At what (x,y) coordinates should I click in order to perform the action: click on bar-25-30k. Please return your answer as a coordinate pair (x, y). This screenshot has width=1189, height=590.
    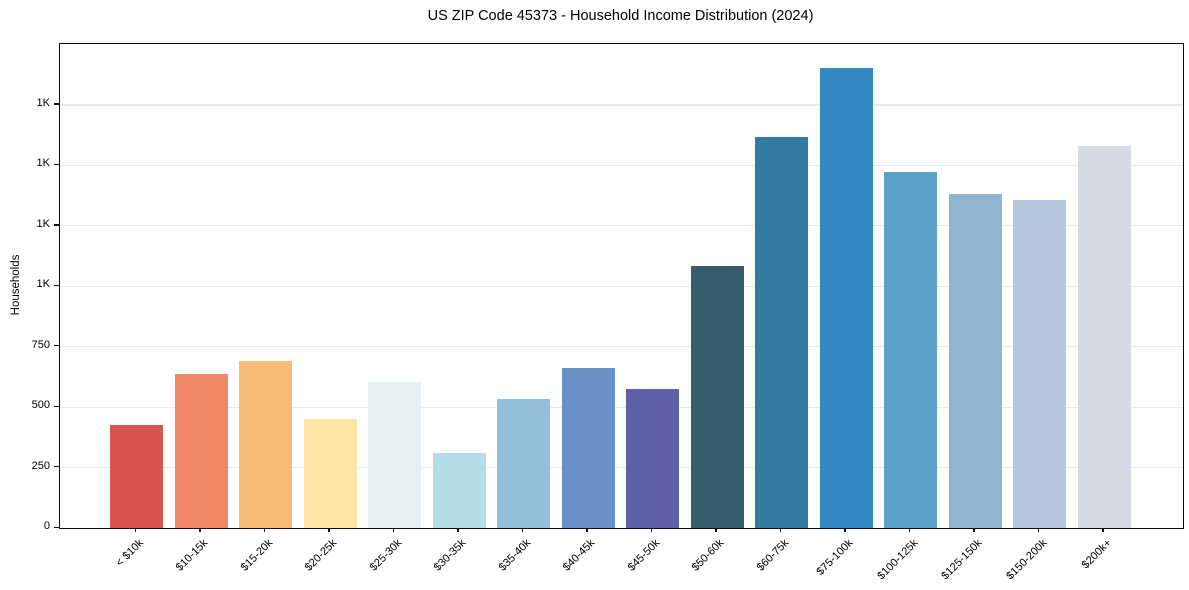
    Looking at the image, I should click on (394, 455).